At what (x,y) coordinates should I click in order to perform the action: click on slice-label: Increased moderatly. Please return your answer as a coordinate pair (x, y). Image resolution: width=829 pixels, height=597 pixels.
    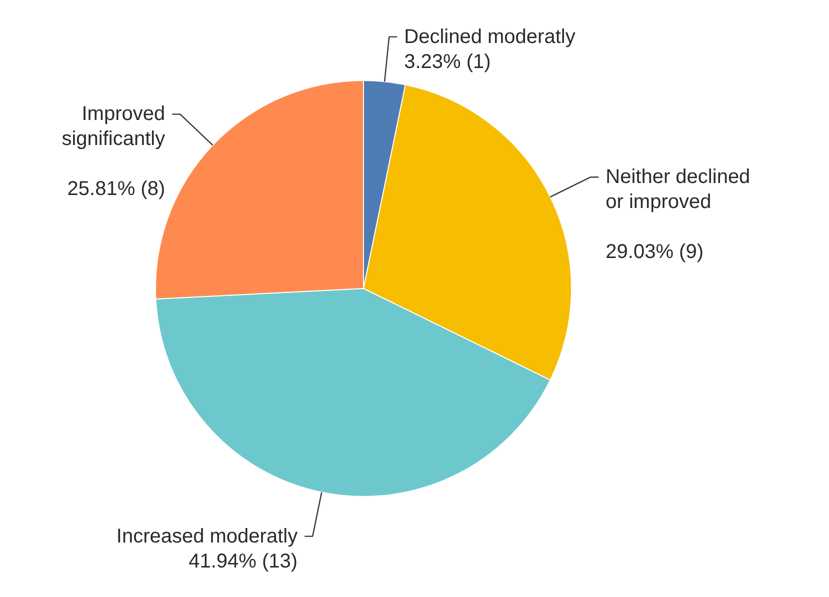
    Looking at the image, I should click on (207, 536).